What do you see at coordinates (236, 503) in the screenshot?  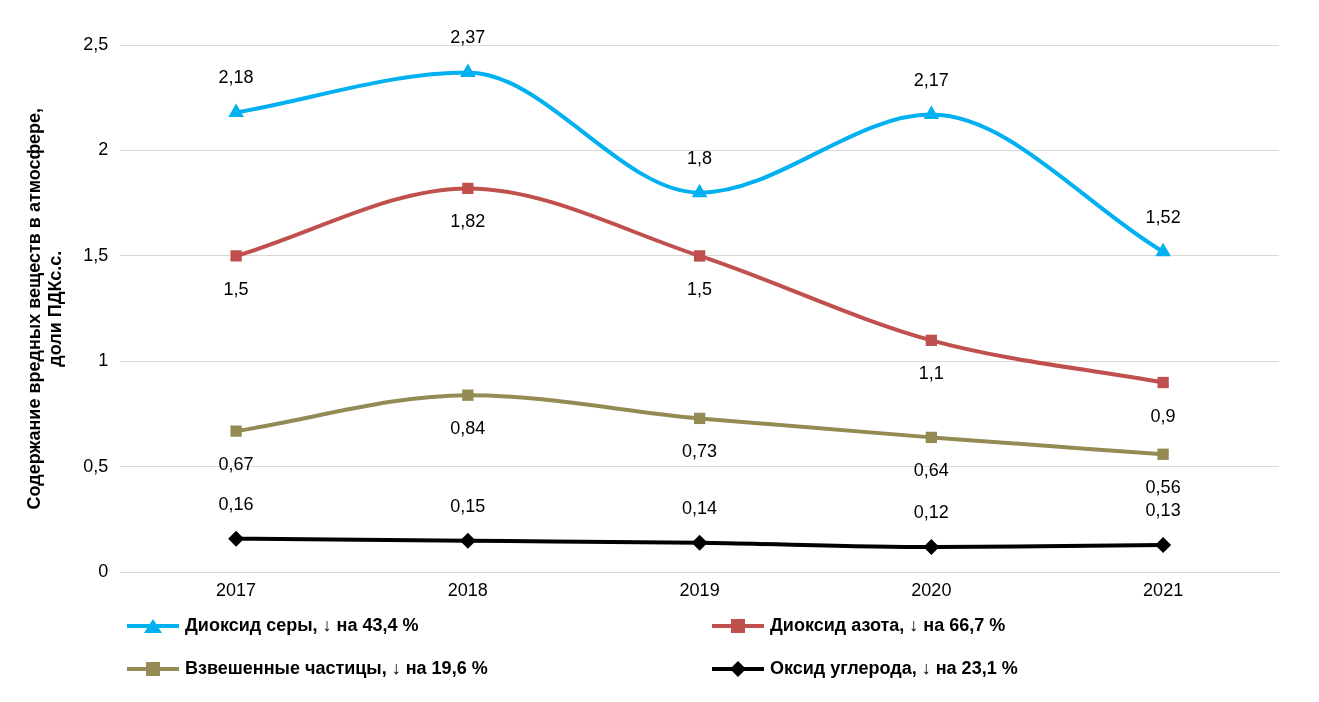 I see `data-label: 0,16` at bounding box center [236, 503].